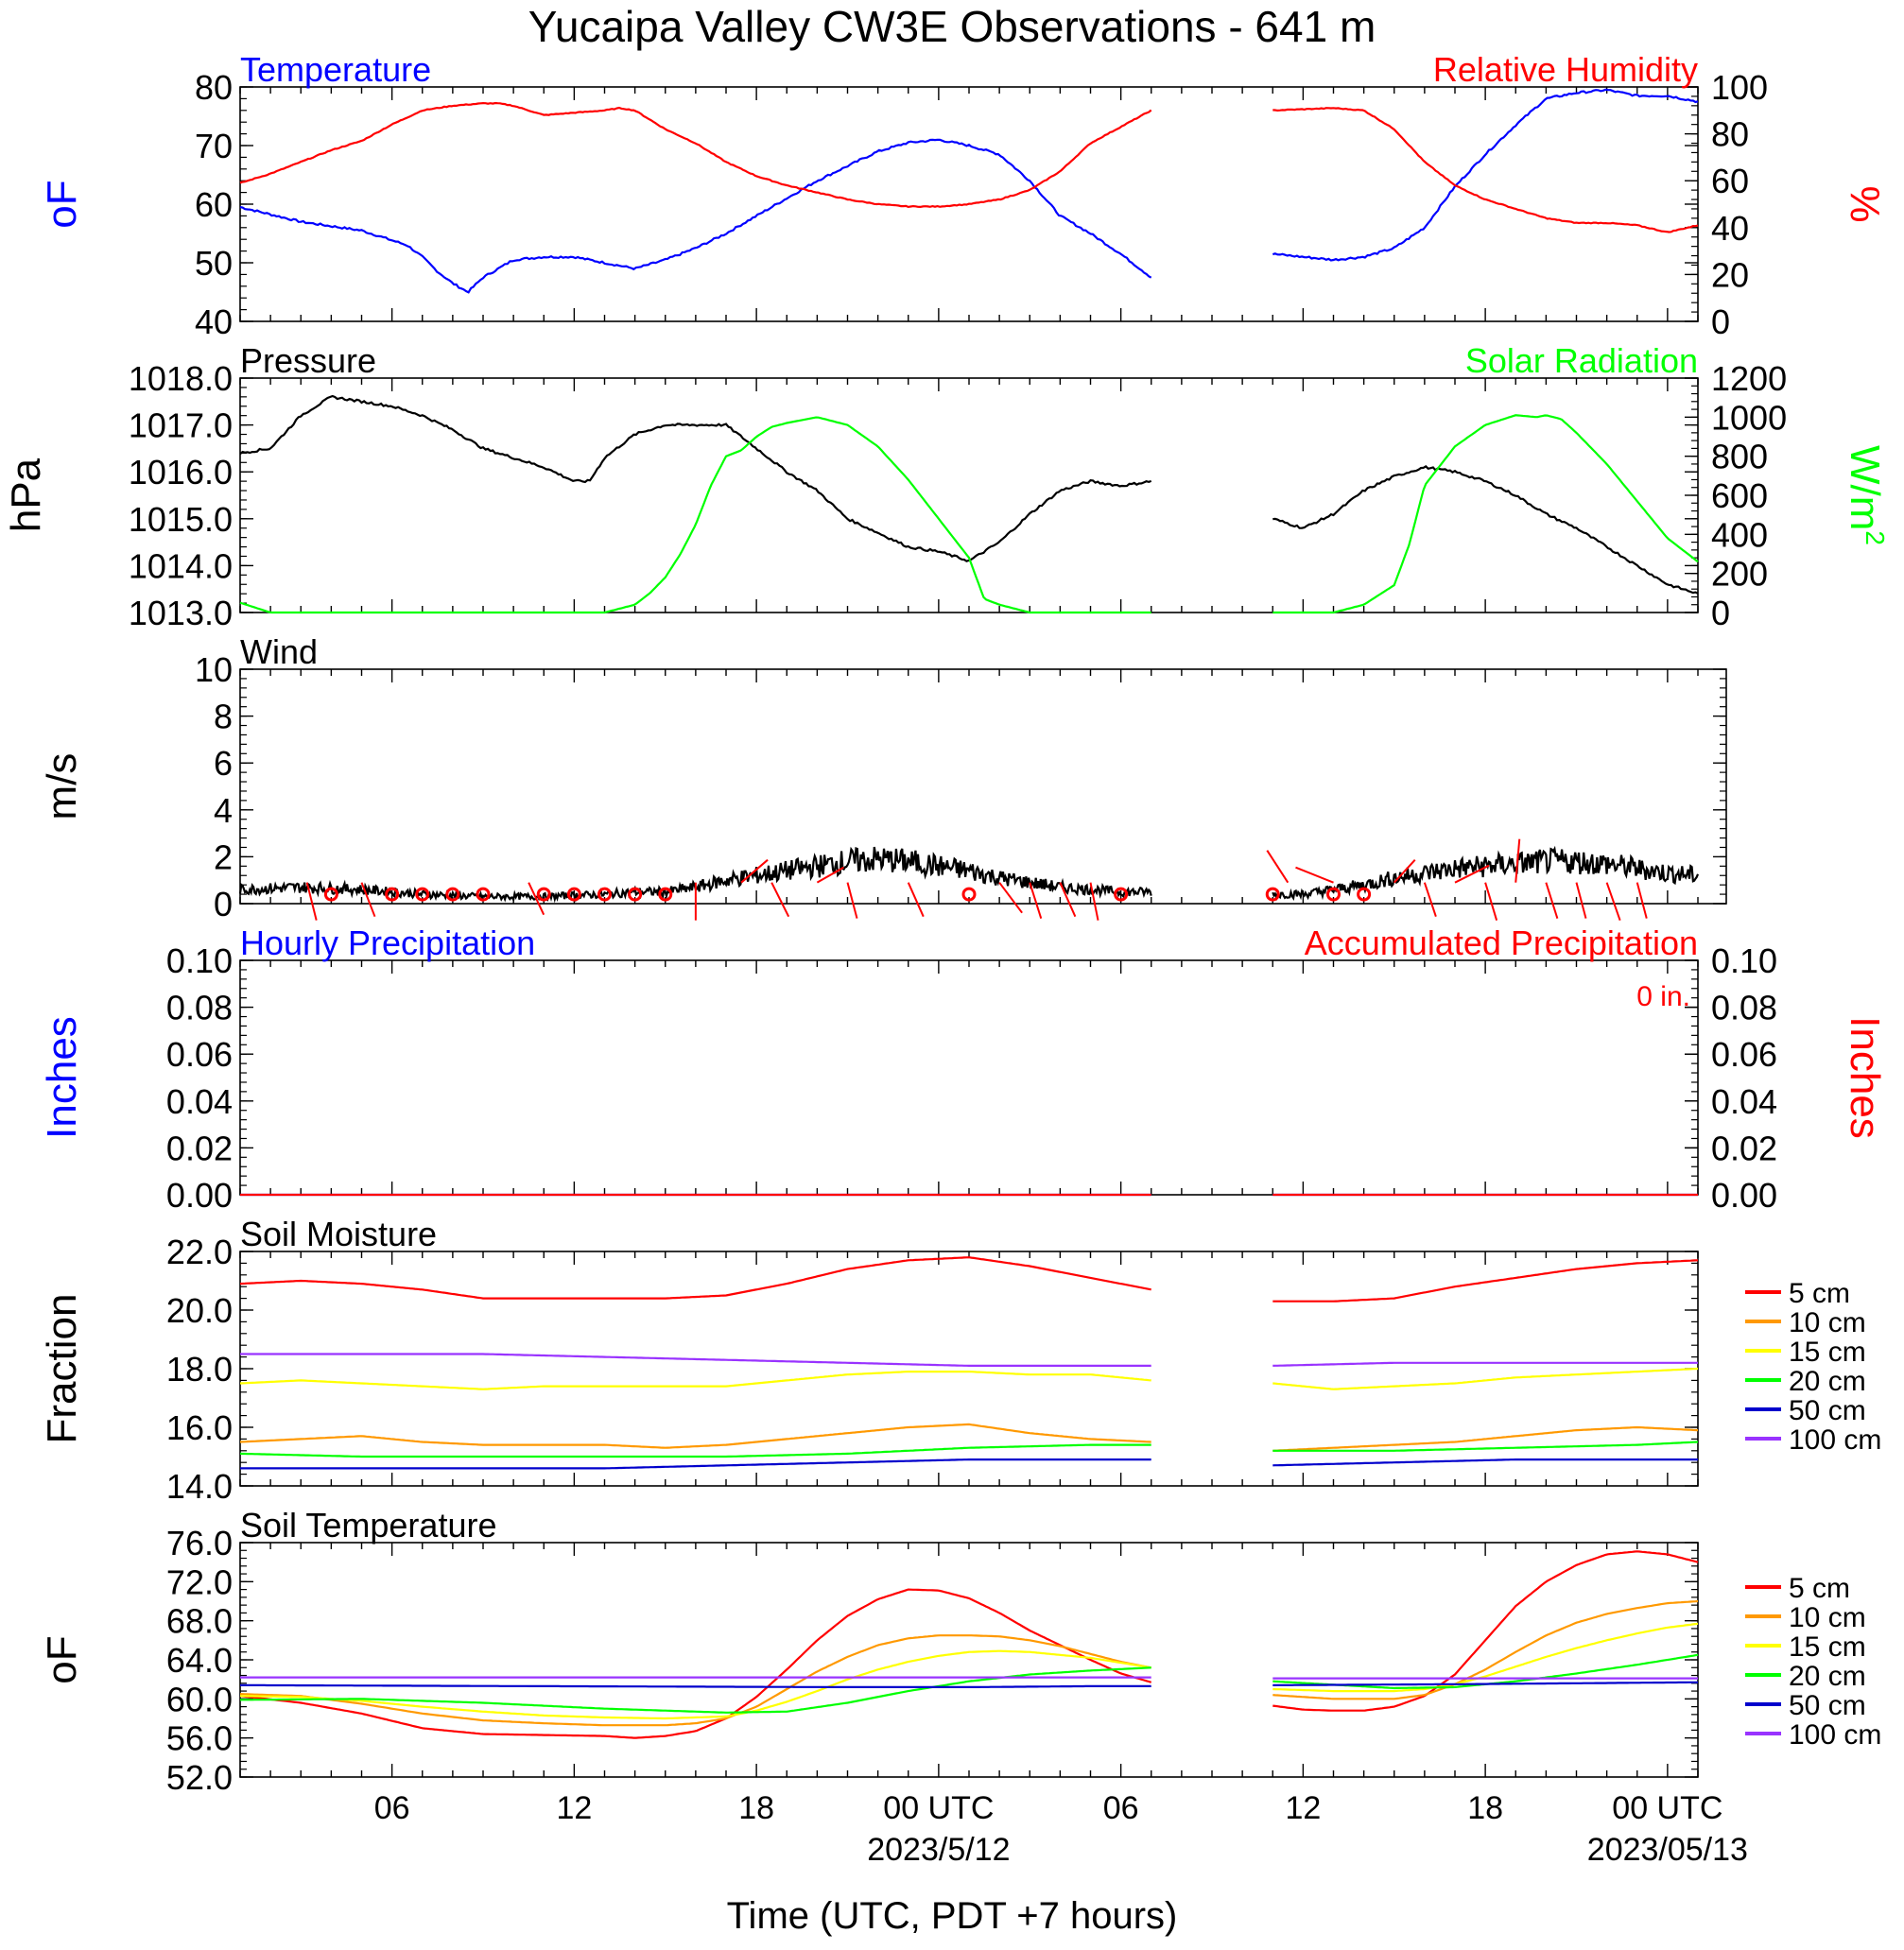  What do you see at coordinates (224, 856) in the screenshot?
I see `y-tick-label: 2` at bounding box center [224, 856].